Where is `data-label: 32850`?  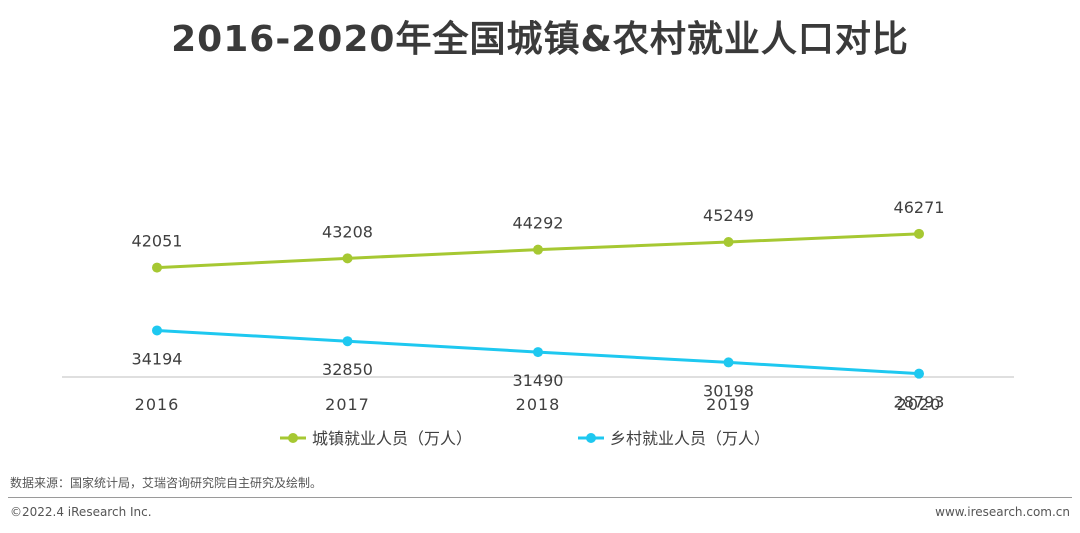 data-label: 32850 is located at coordinates (347, 369).